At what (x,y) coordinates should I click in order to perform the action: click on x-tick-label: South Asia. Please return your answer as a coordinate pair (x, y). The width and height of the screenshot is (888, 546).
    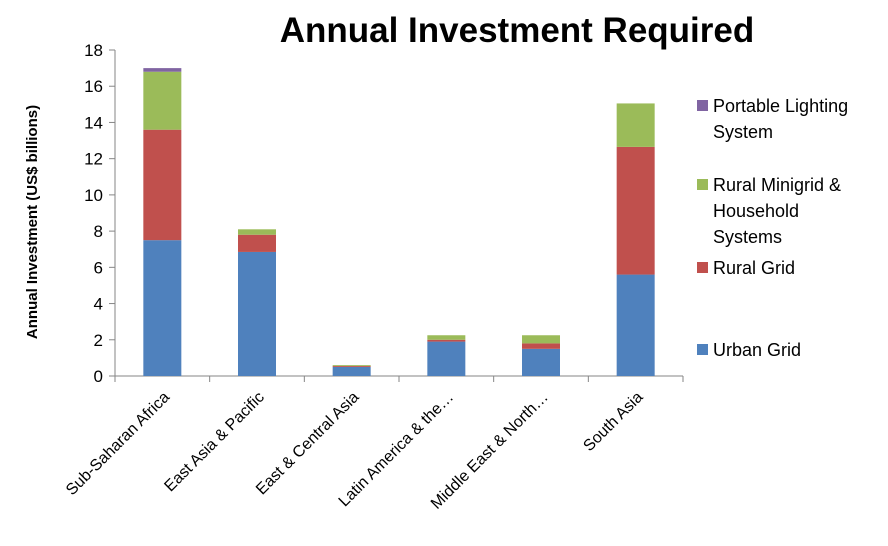
    Looking at the image, I should click on (613, 422).